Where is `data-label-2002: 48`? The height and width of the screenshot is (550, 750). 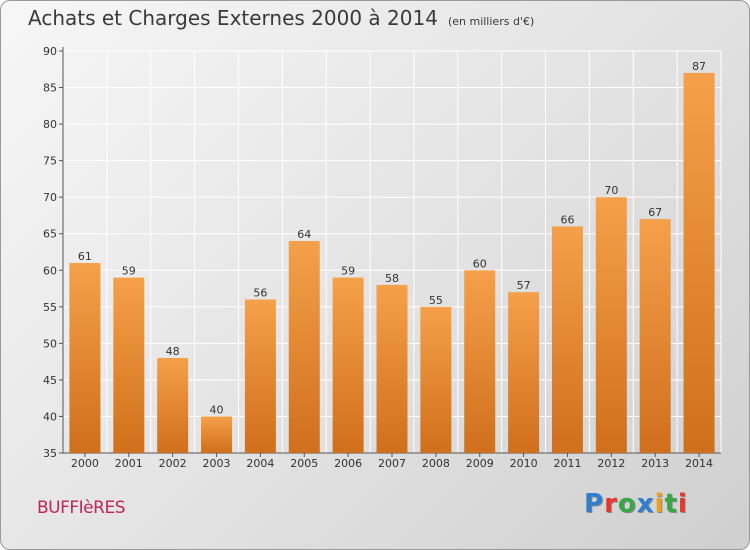 data-label-2002: 48 is located at coordinates (173, 351).